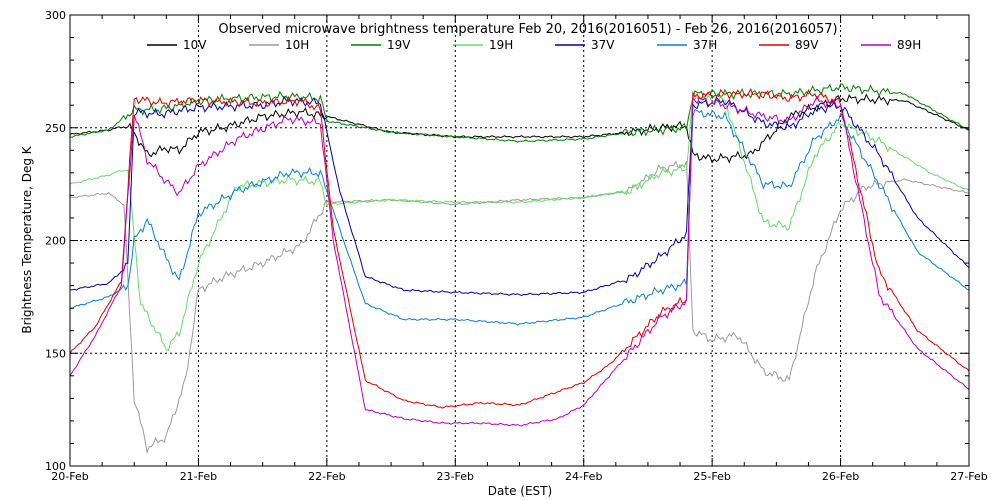  I want to click on x-tick-label: 24-Feb, so click(583, 476).